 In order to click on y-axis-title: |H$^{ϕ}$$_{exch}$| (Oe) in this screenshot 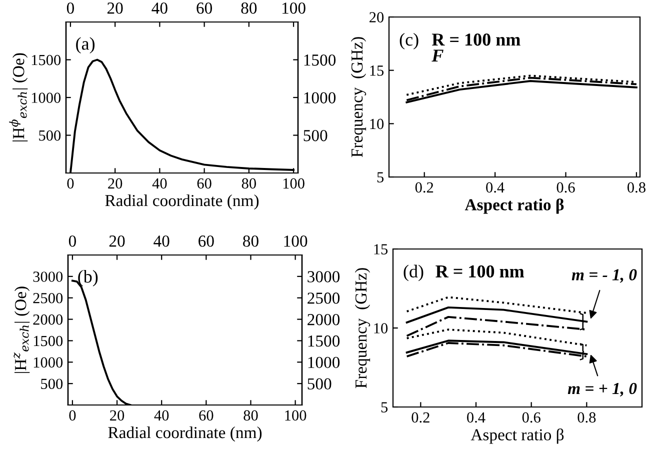, I will do `click(18, 97)`.